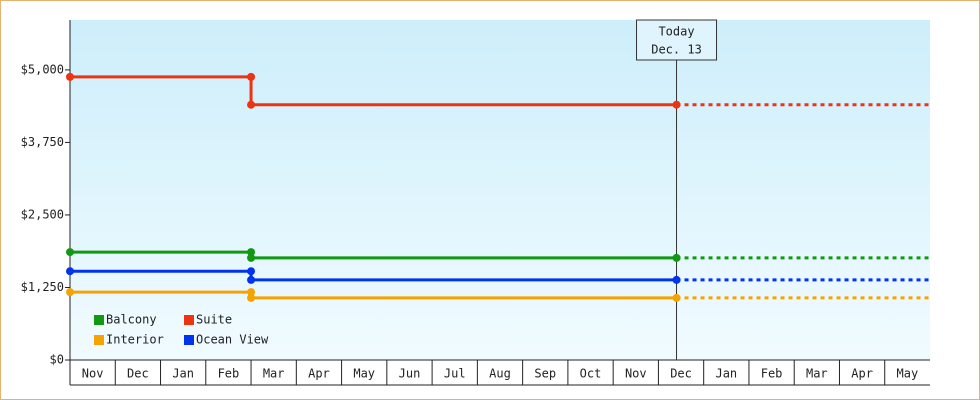  What do you see at coordinates (591, 374) in the screenshot?
I see `x-tick-label: Oct` at bounding box center [591, 374].